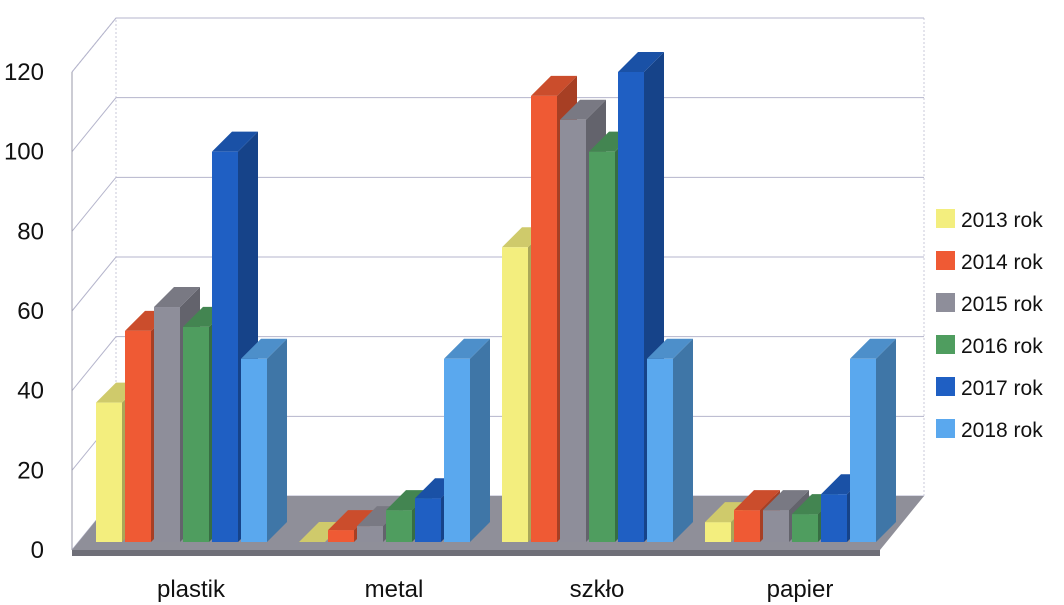 This screenshot has width=1064, height=605. What do you see at coordinates (1002, 388) in the screenshot?
I see `legend-label: 2017 rok` at bounding box center [1002, 388].